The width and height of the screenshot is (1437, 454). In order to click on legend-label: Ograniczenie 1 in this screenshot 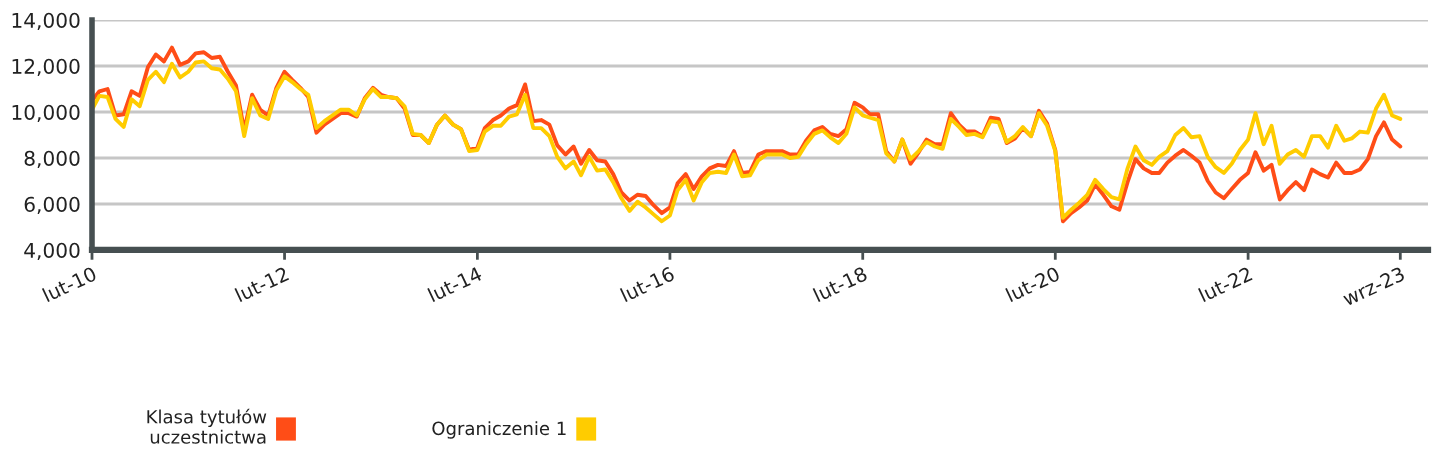, I will do `click(499, 430)`.